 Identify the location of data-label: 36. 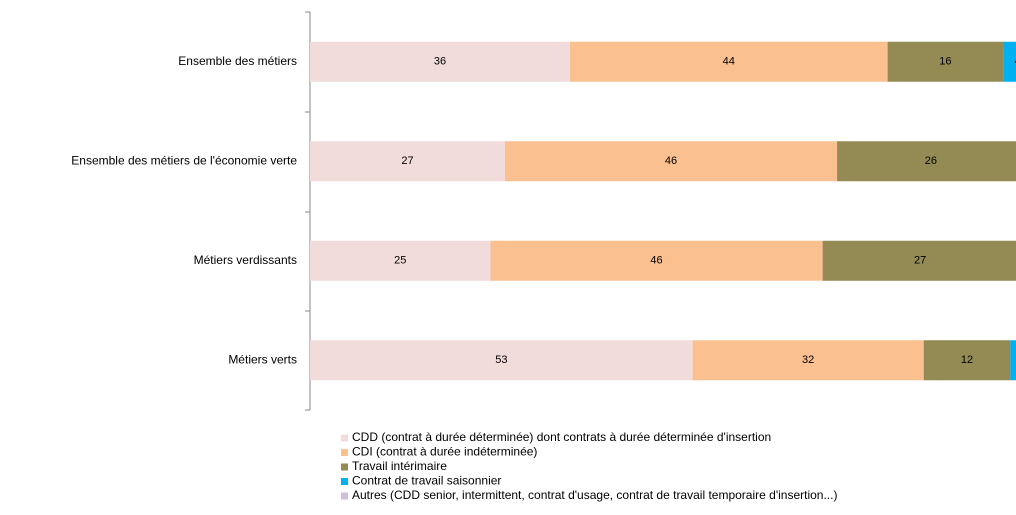
(440, 62).